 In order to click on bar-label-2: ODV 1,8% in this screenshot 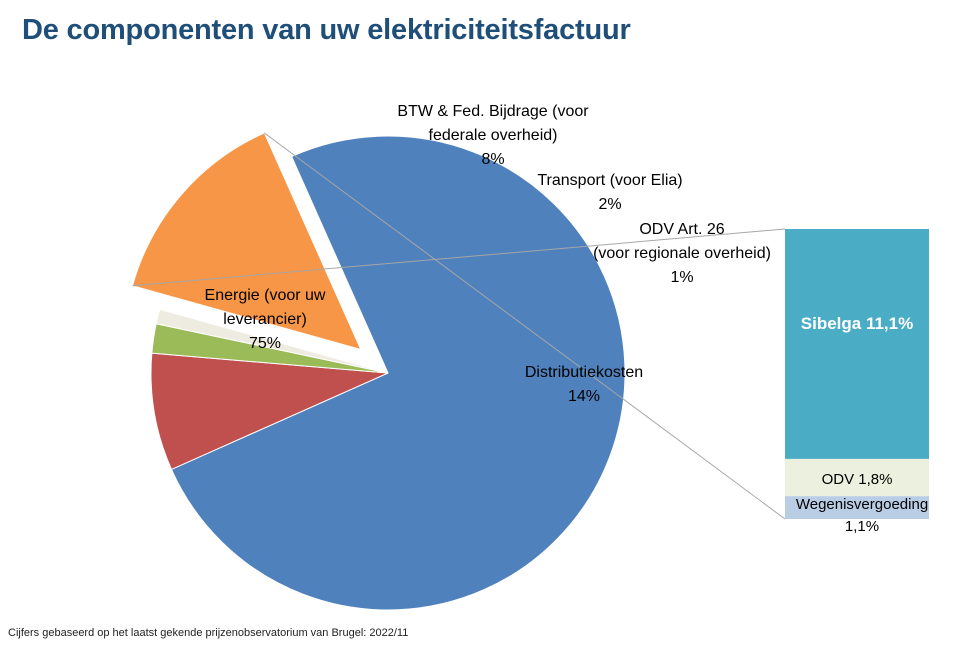, I will do `click(857, 479)`.